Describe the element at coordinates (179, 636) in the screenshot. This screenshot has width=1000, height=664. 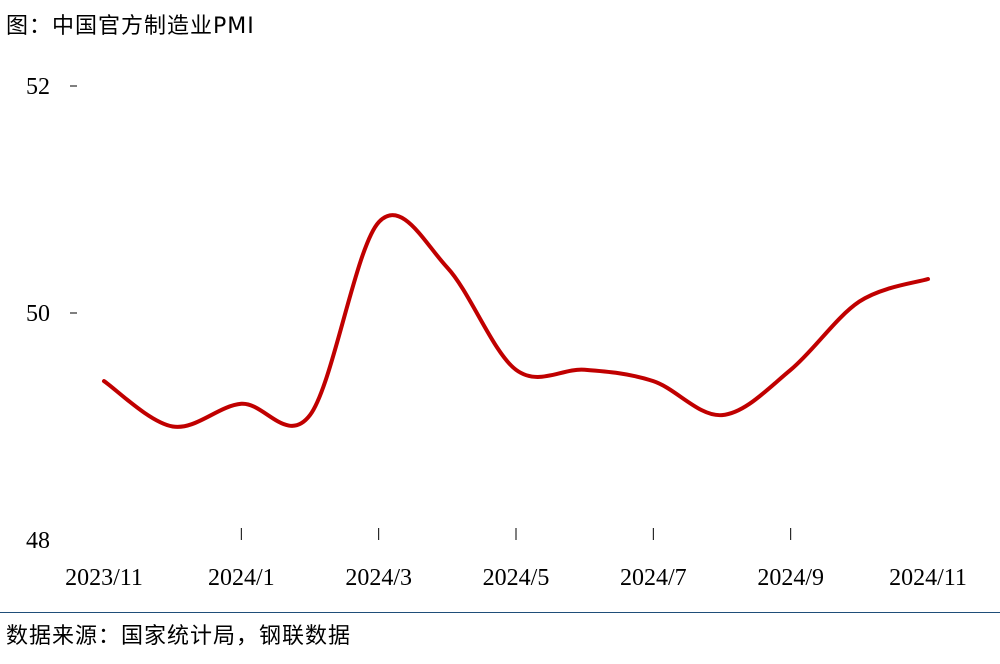
I see `source-note: 数据来源：国家统计局，钢联数据` at that location.